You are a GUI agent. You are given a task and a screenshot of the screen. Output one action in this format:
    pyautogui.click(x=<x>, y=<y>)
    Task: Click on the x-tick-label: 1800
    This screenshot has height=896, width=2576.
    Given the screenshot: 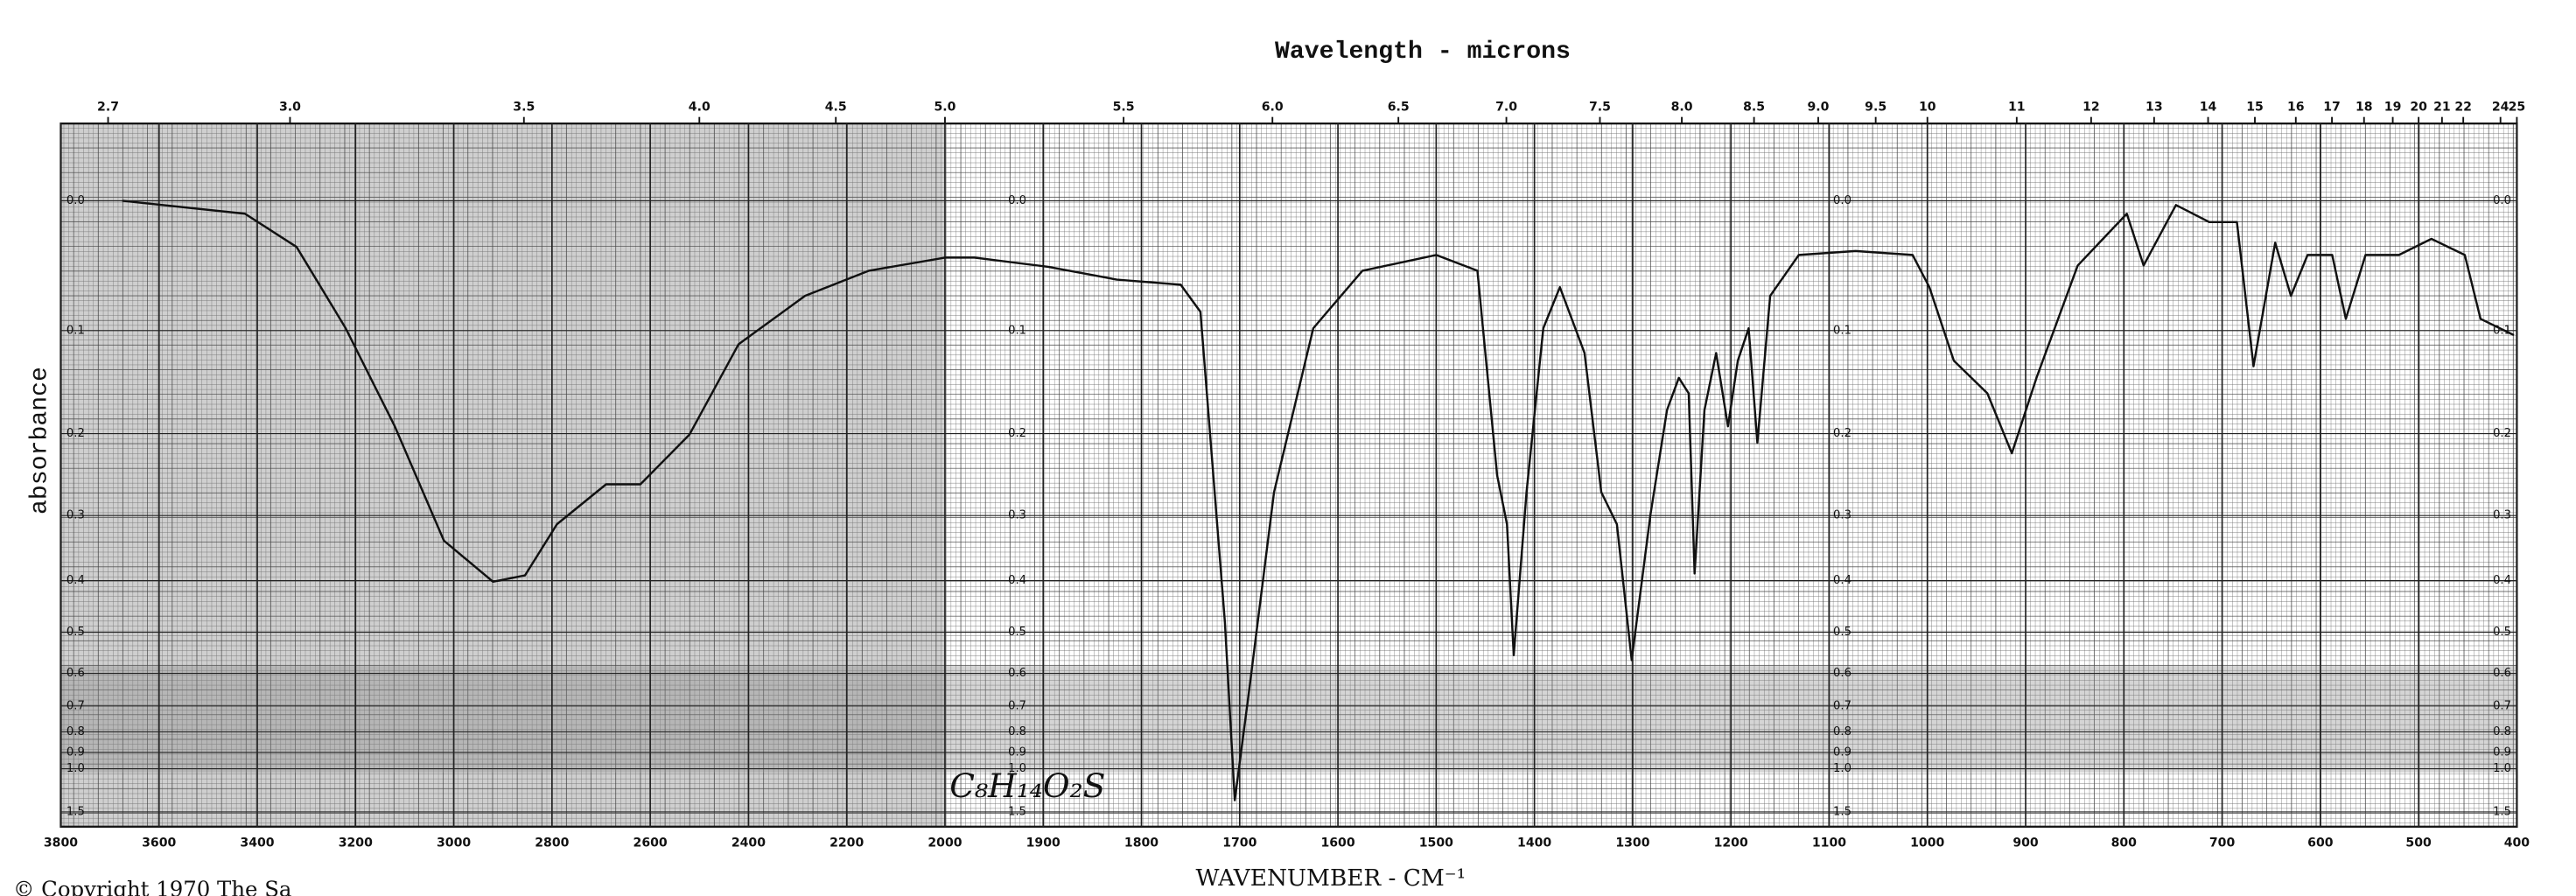 What is the action you would take?
    pyautogui.click(x=1141, y=843)
    